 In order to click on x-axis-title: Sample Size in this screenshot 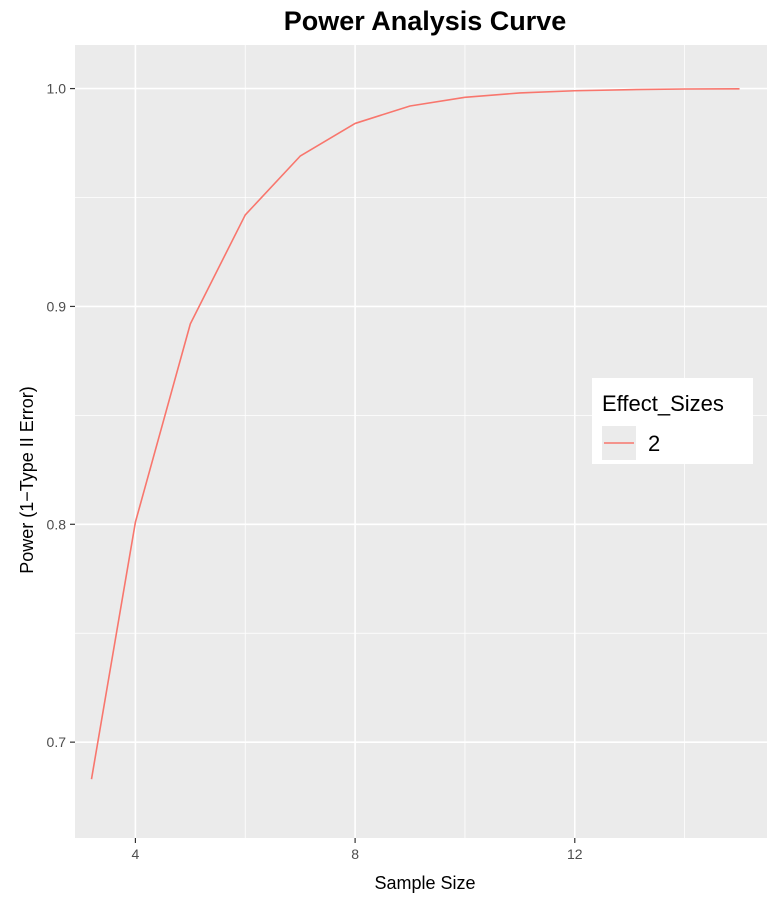, I will do `click(424, 883)`.